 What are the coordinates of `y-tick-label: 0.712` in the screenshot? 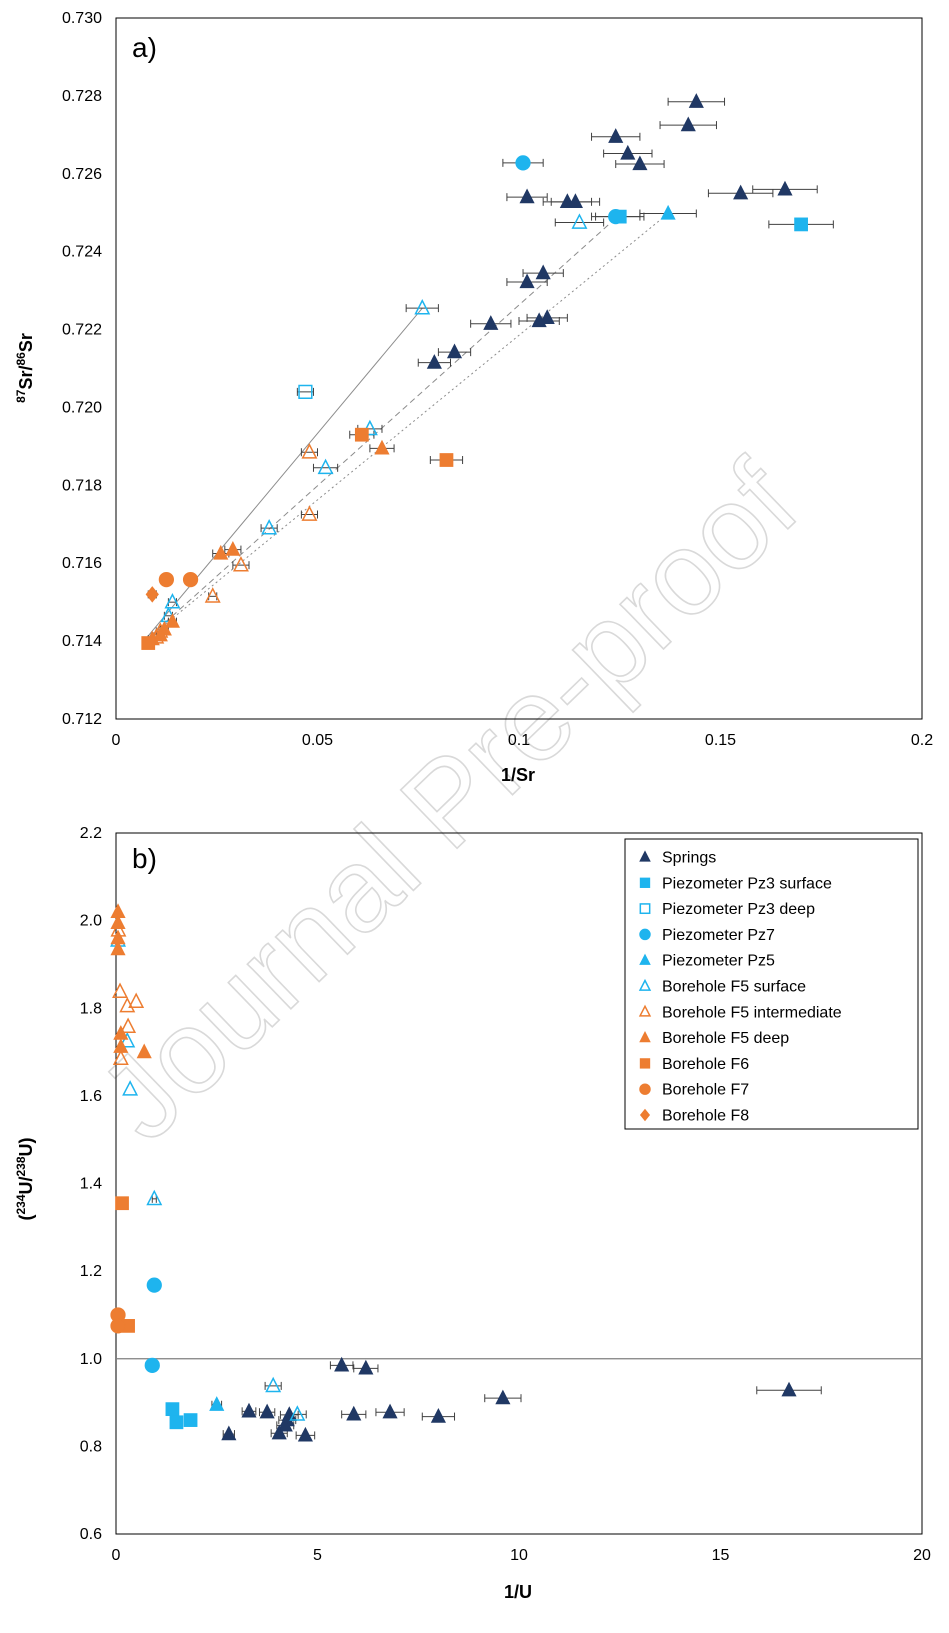 It's located at (82, 719).